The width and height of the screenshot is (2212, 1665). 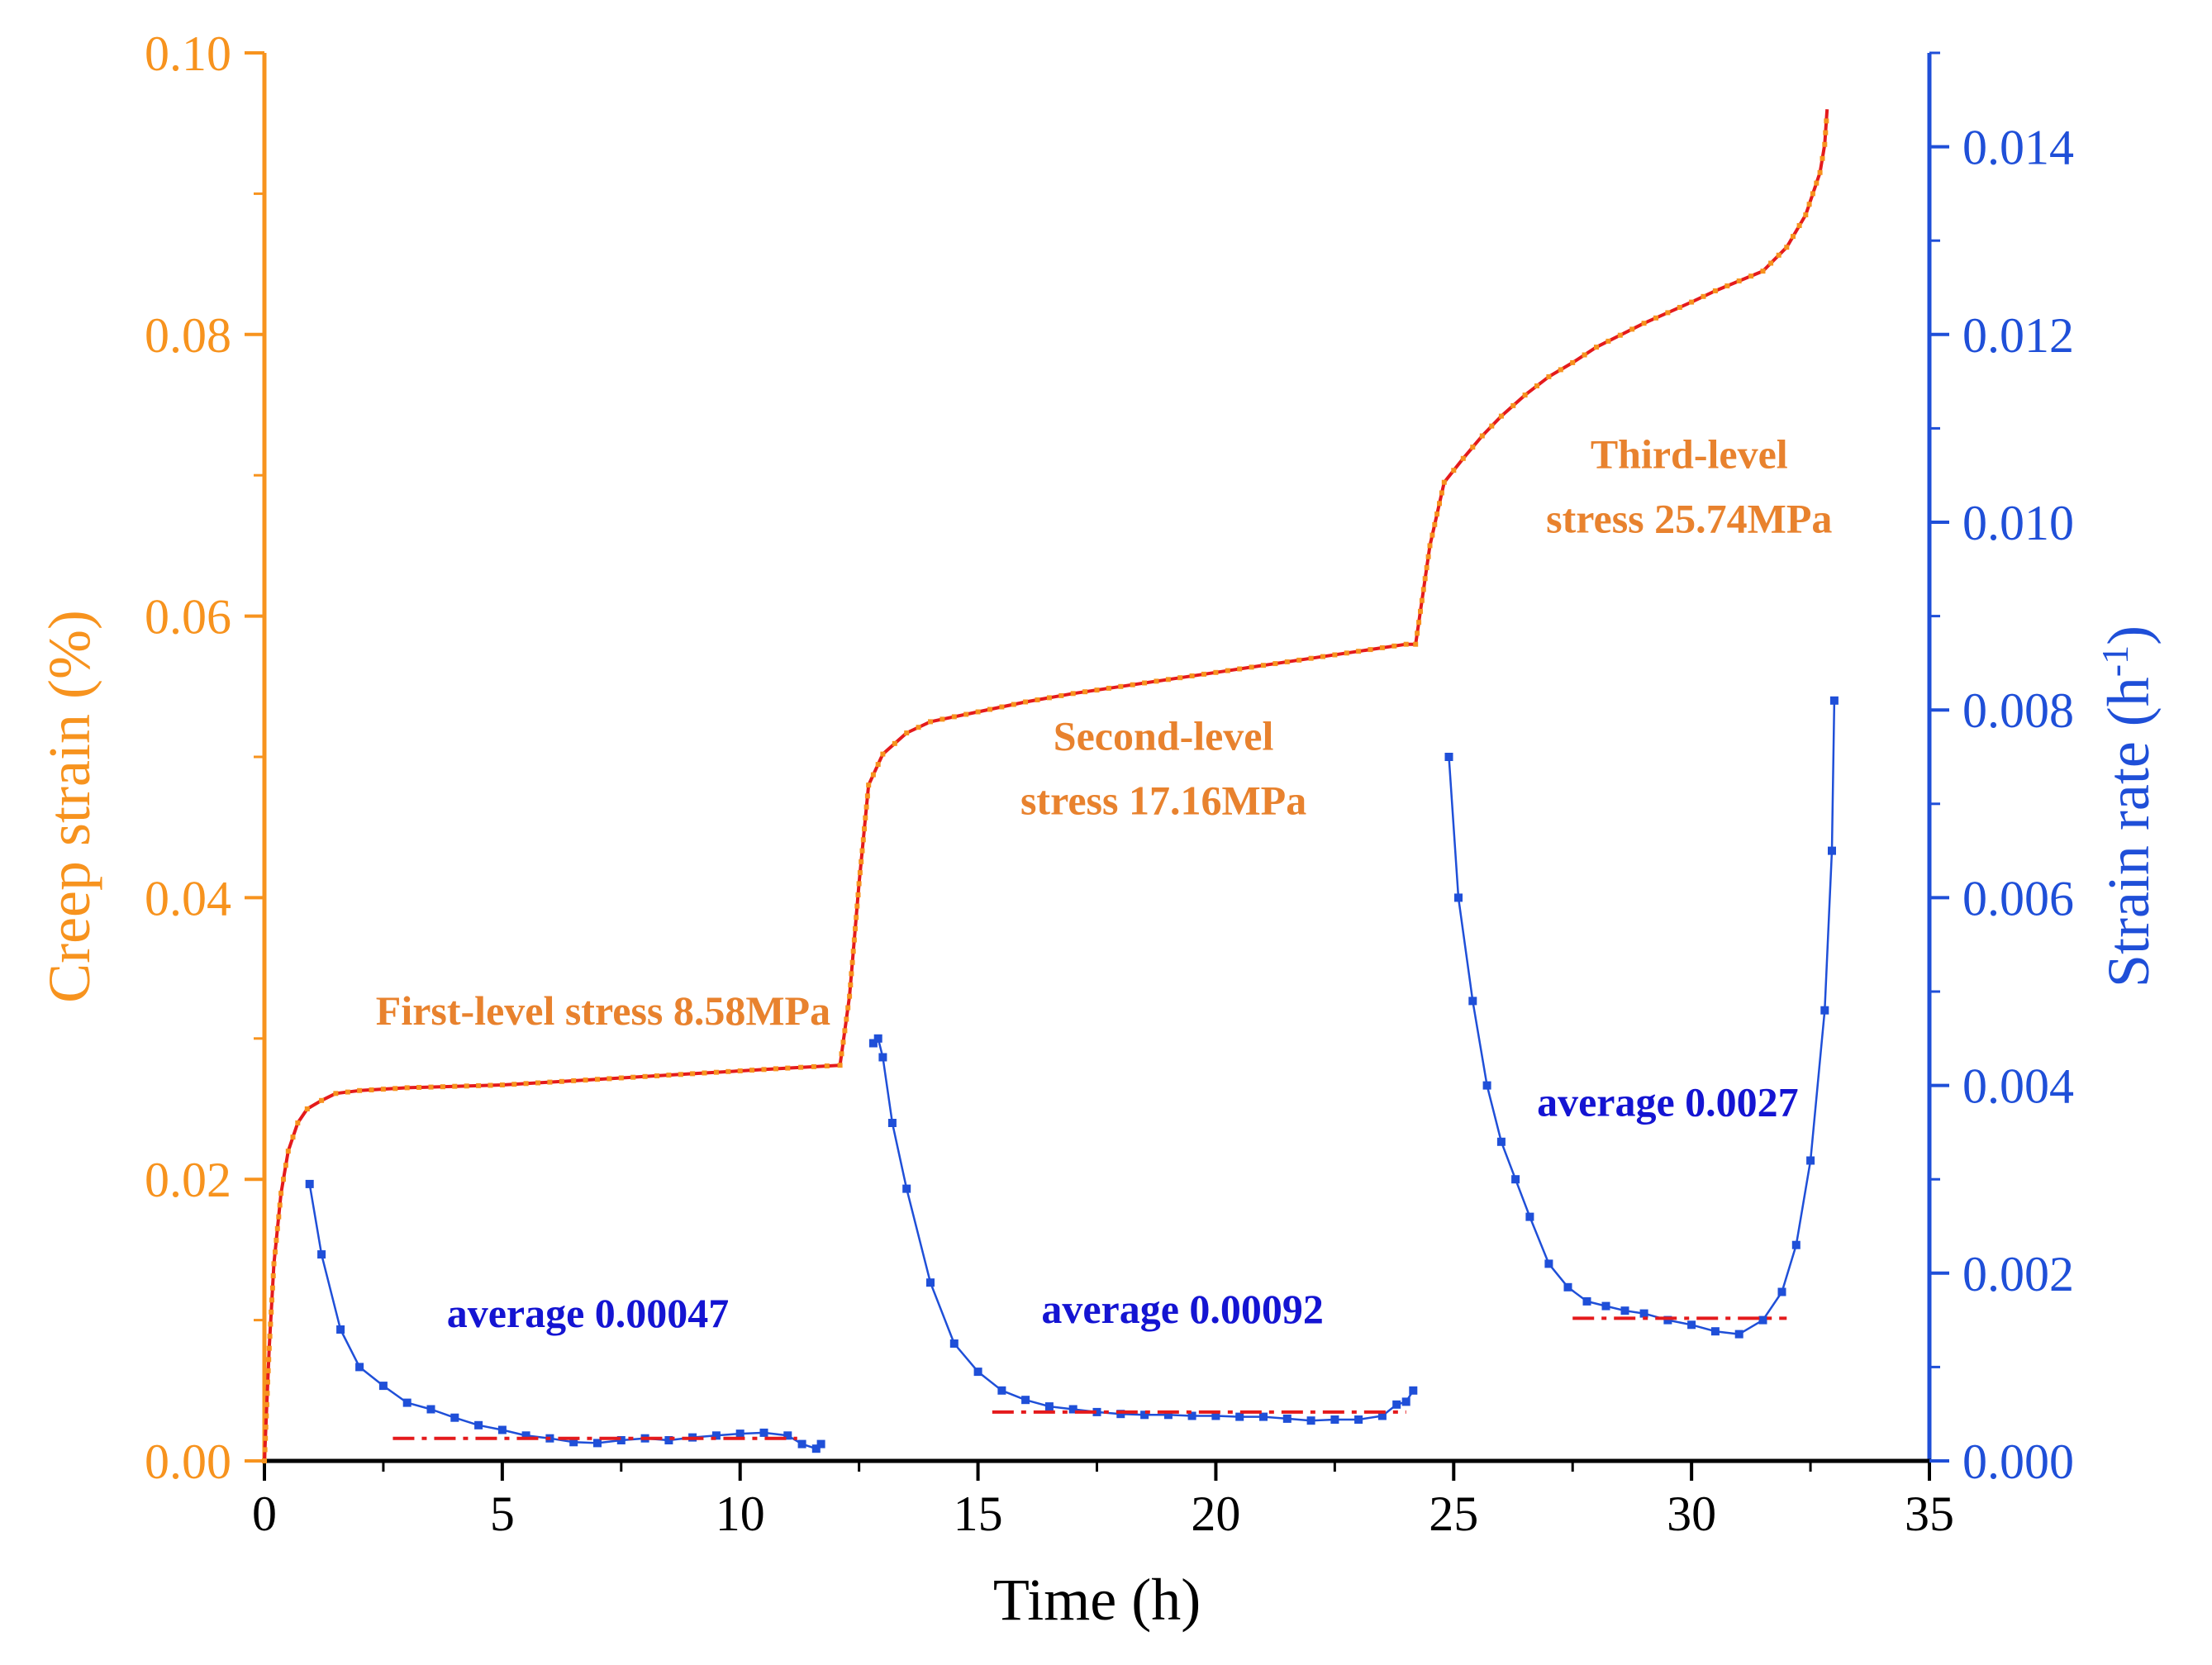 What do you see at coordinates (1748, 454) in the screenshot?
I see `annotation-third_stage-part: level` at bounding box center [1748, 454].